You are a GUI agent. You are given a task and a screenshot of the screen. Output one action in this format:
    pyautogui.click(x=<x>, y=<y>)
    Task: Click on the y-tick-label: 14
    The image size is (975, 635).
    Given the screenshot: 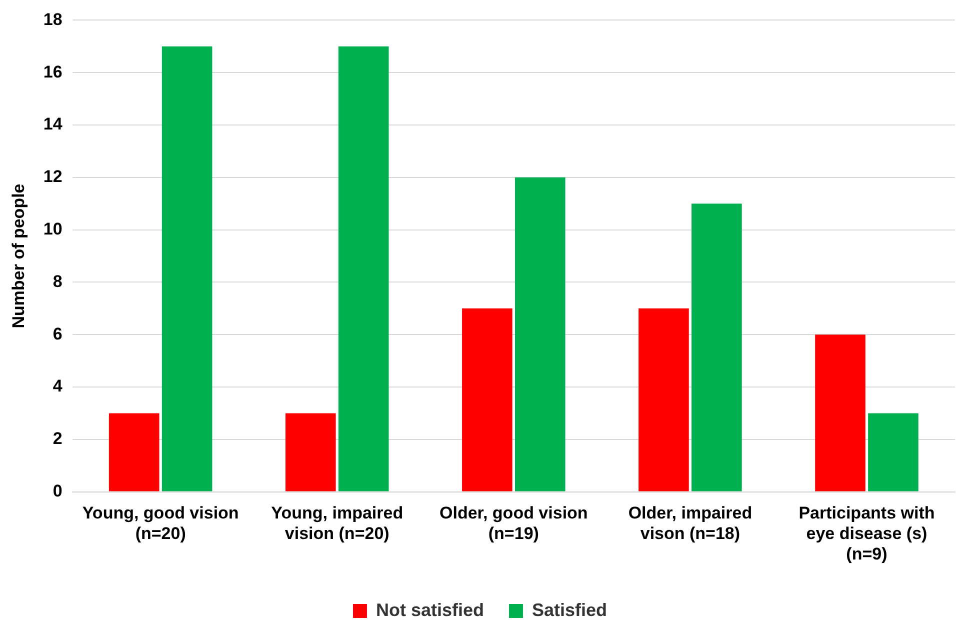 What is the action you would take?
    pyautogui.click(x=53, y=124)
    